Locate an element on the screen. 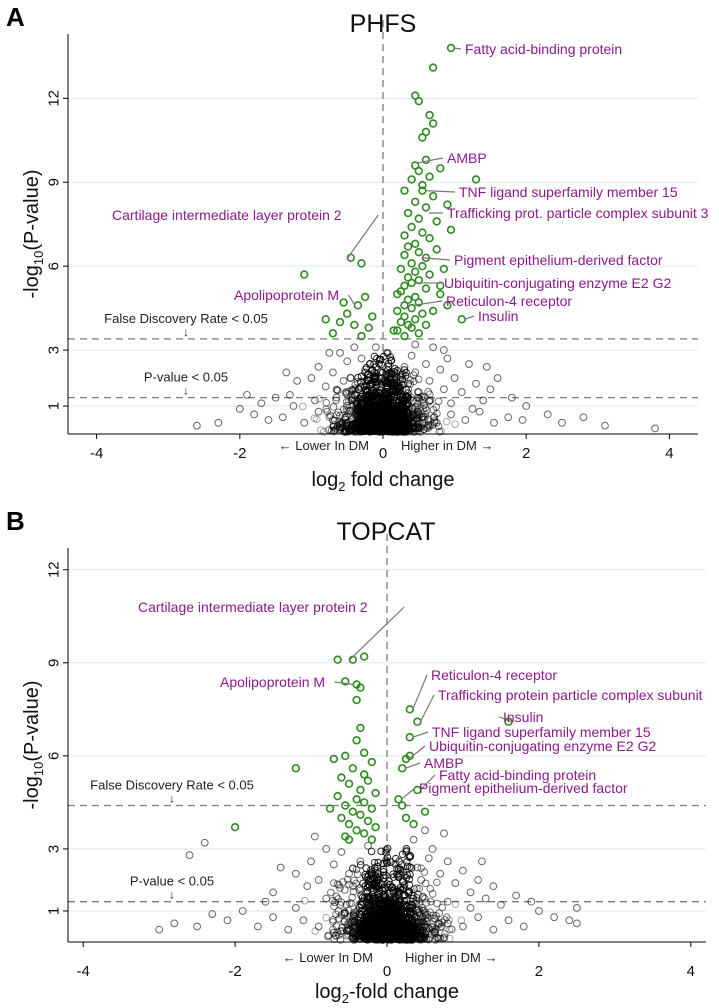 The image size is (719, 1008). y-tick-label: 9 is located at coordinates (54, 182).